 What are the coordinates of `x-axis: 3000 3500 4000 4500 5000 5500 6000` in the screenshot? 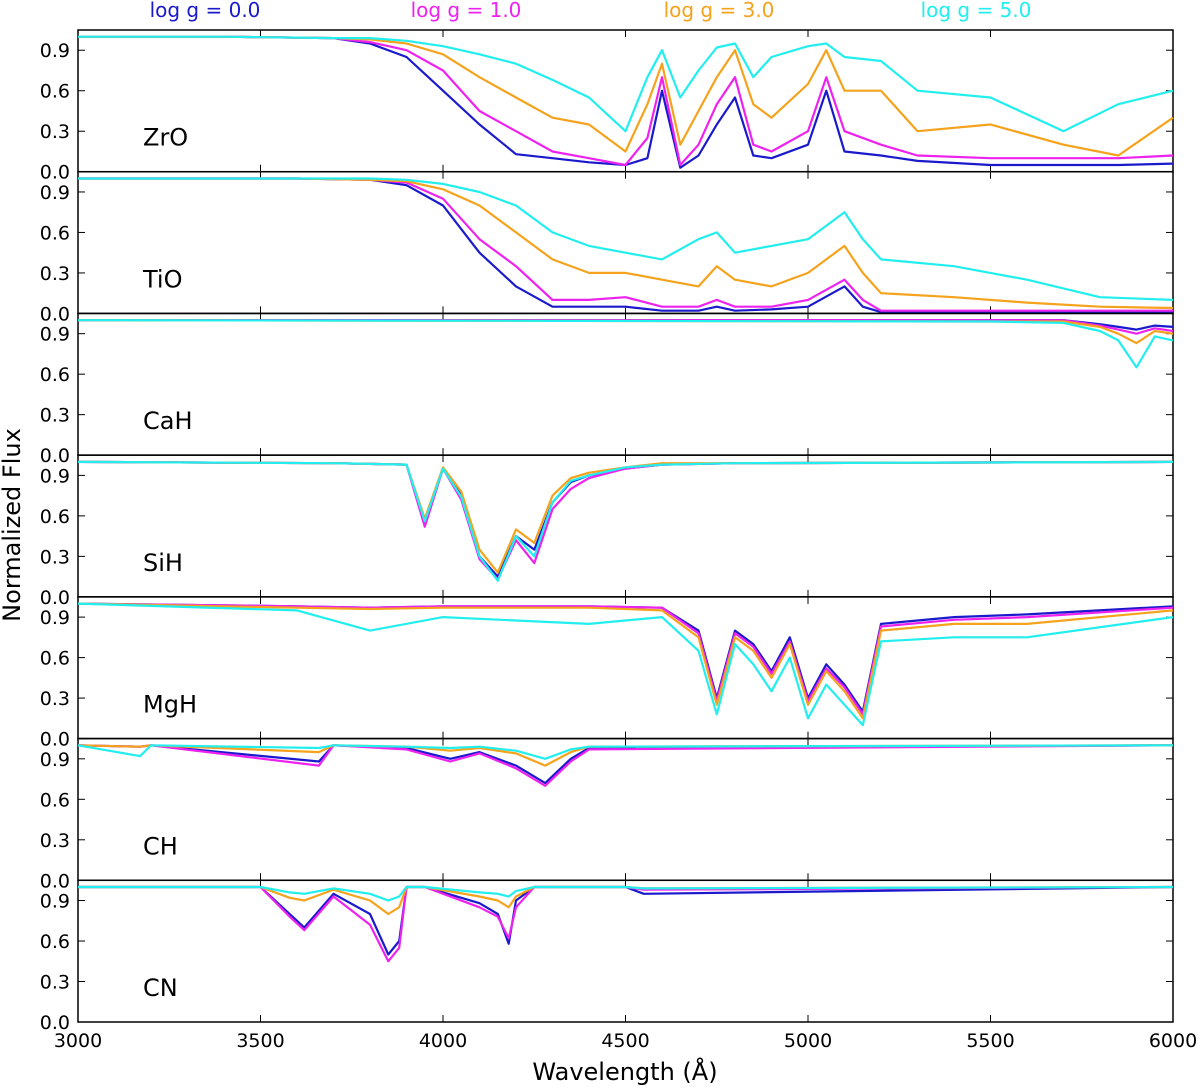 It's located at (625, 1041).